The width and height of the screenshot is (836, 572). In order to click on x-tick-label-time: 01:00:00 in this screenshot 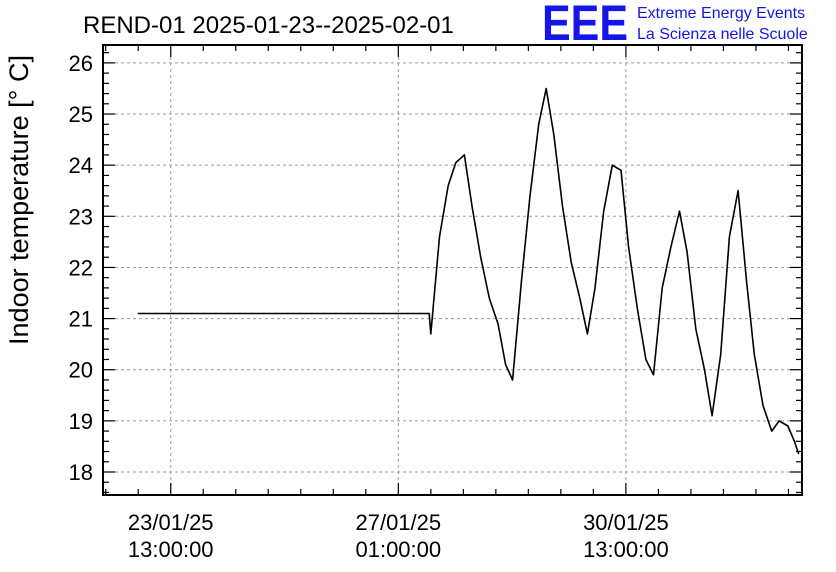, I will do `click(398, 549)`.